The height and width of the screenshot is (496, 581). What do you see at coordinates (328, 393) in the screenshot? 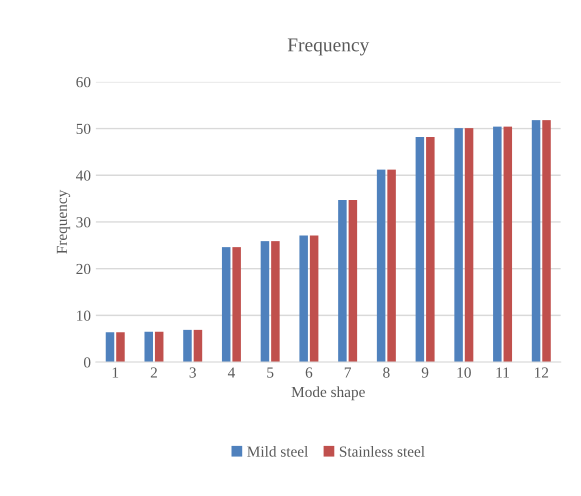
I see `x-axis-title: Mode shape` at bounding box center [328, 393].